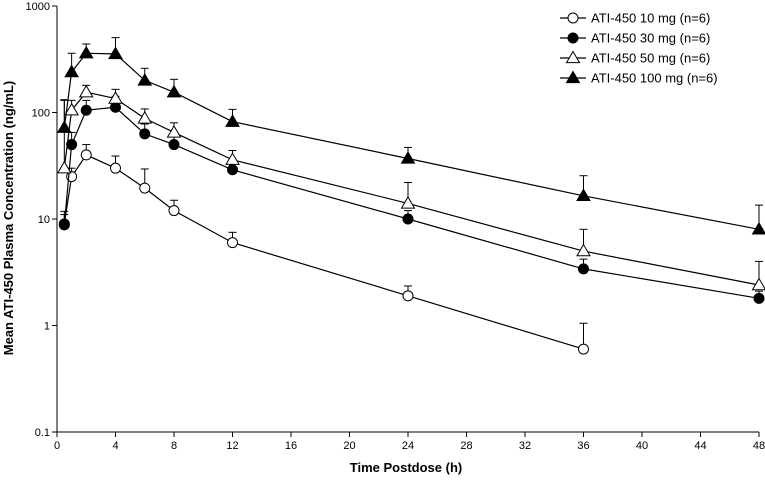 This screenshot has height=480, width=765. I want to click on x-axis-title: Time Postdose (h), so click(406, 467).